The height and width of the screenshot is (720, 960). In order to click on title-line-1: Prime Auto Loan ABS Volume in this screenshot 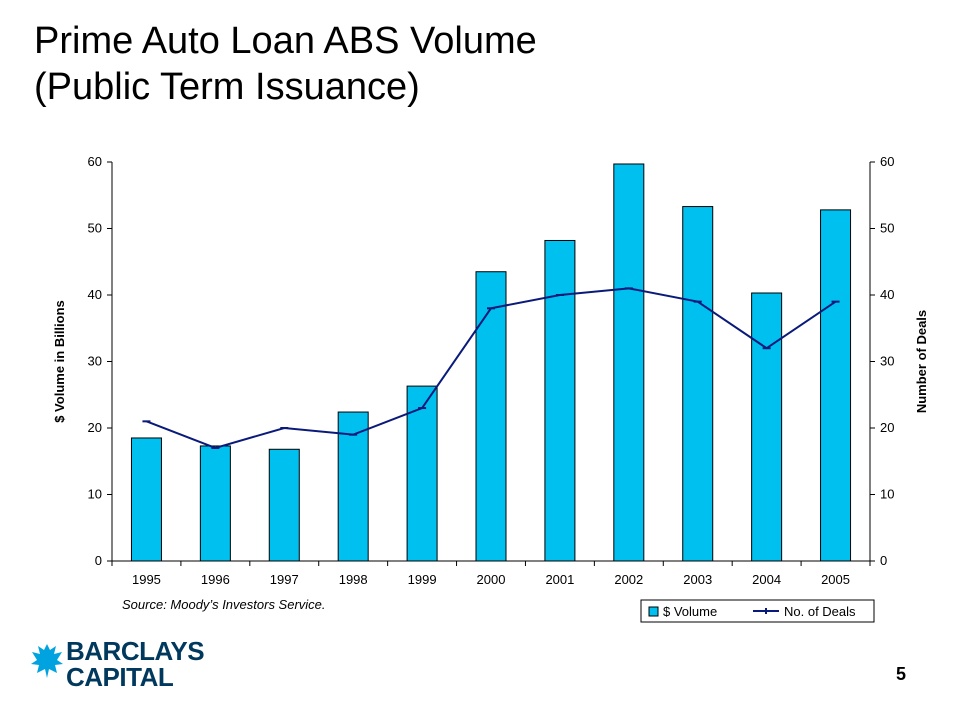, I will do `click(285, 41)`.